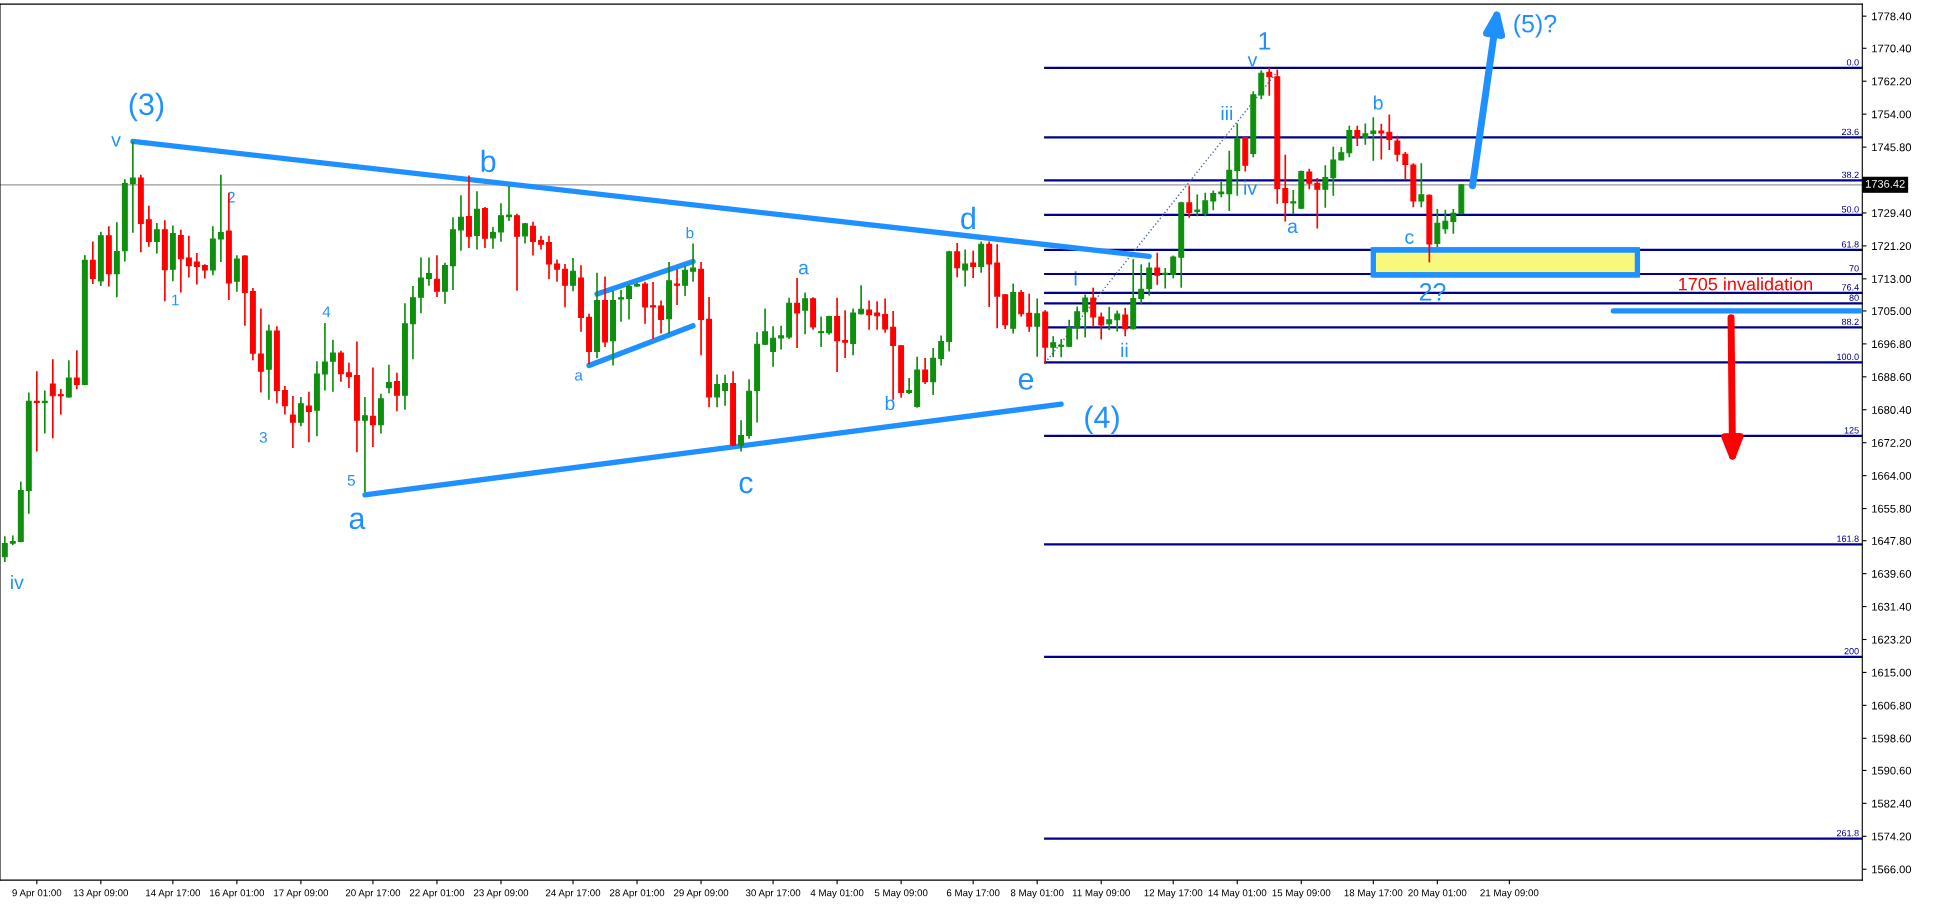 The height and width of the screenshot is (912, 1948). What do you see at coordinates (37, 894) in the screenshot?
I see `x-tick-label: 9 Apr 01:00` at bounding box center [37, 894].